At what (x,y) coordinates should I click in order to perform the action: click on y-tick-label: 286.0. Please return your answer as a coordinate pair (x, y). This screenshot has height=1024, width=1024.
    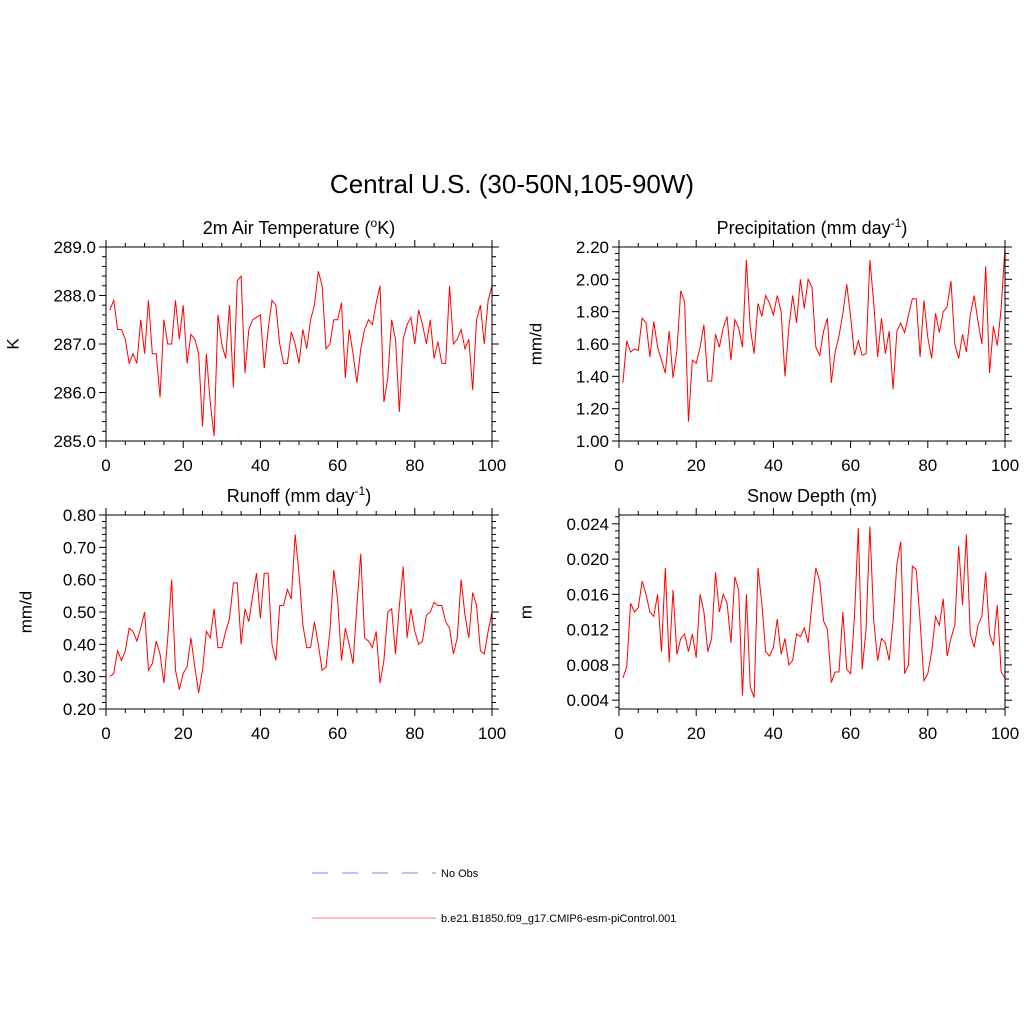
    Looking at the image, I should click on (74, 393).